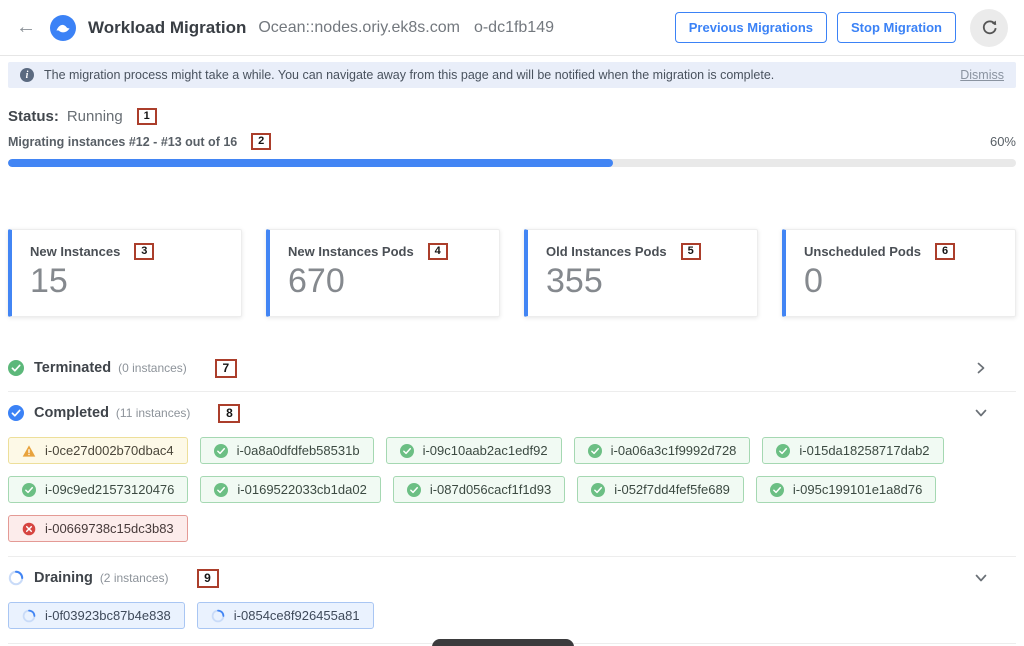  What do you see at coordinates (29, 529) in the screenshot?
I see `error-circle-icon` at bounding box center [29, 529].